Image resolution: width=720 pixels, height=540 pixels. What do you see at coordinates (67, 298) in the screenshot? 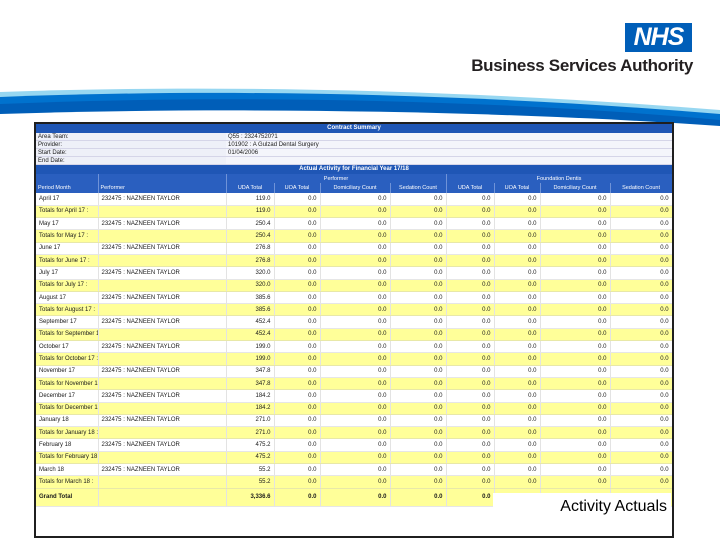
I see `table-cell: August 17` at bounding box center [67, 298].